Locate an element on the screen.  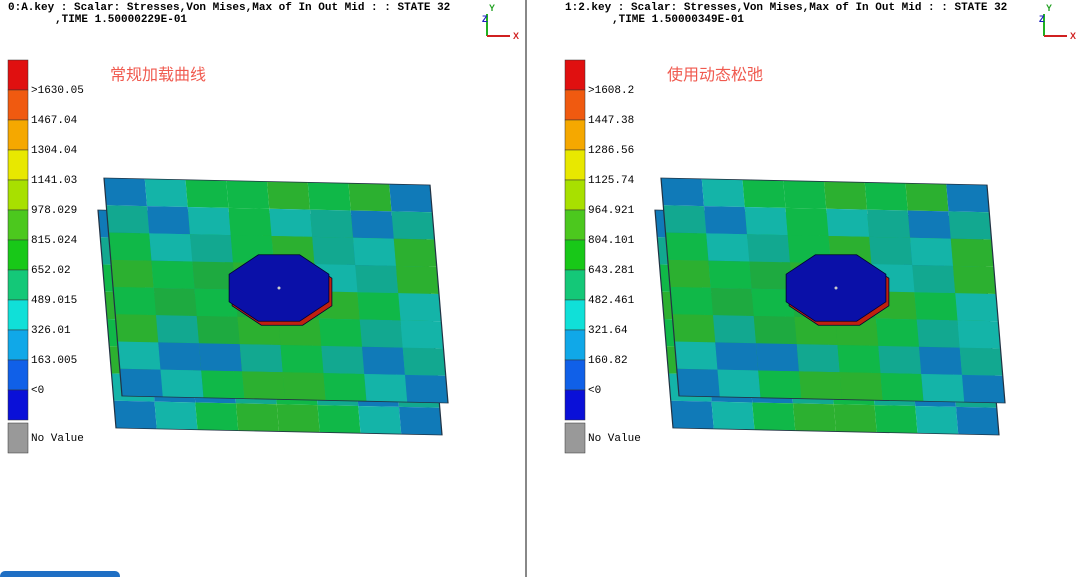
legend-label: <0 is located at coordinates (594, 391).